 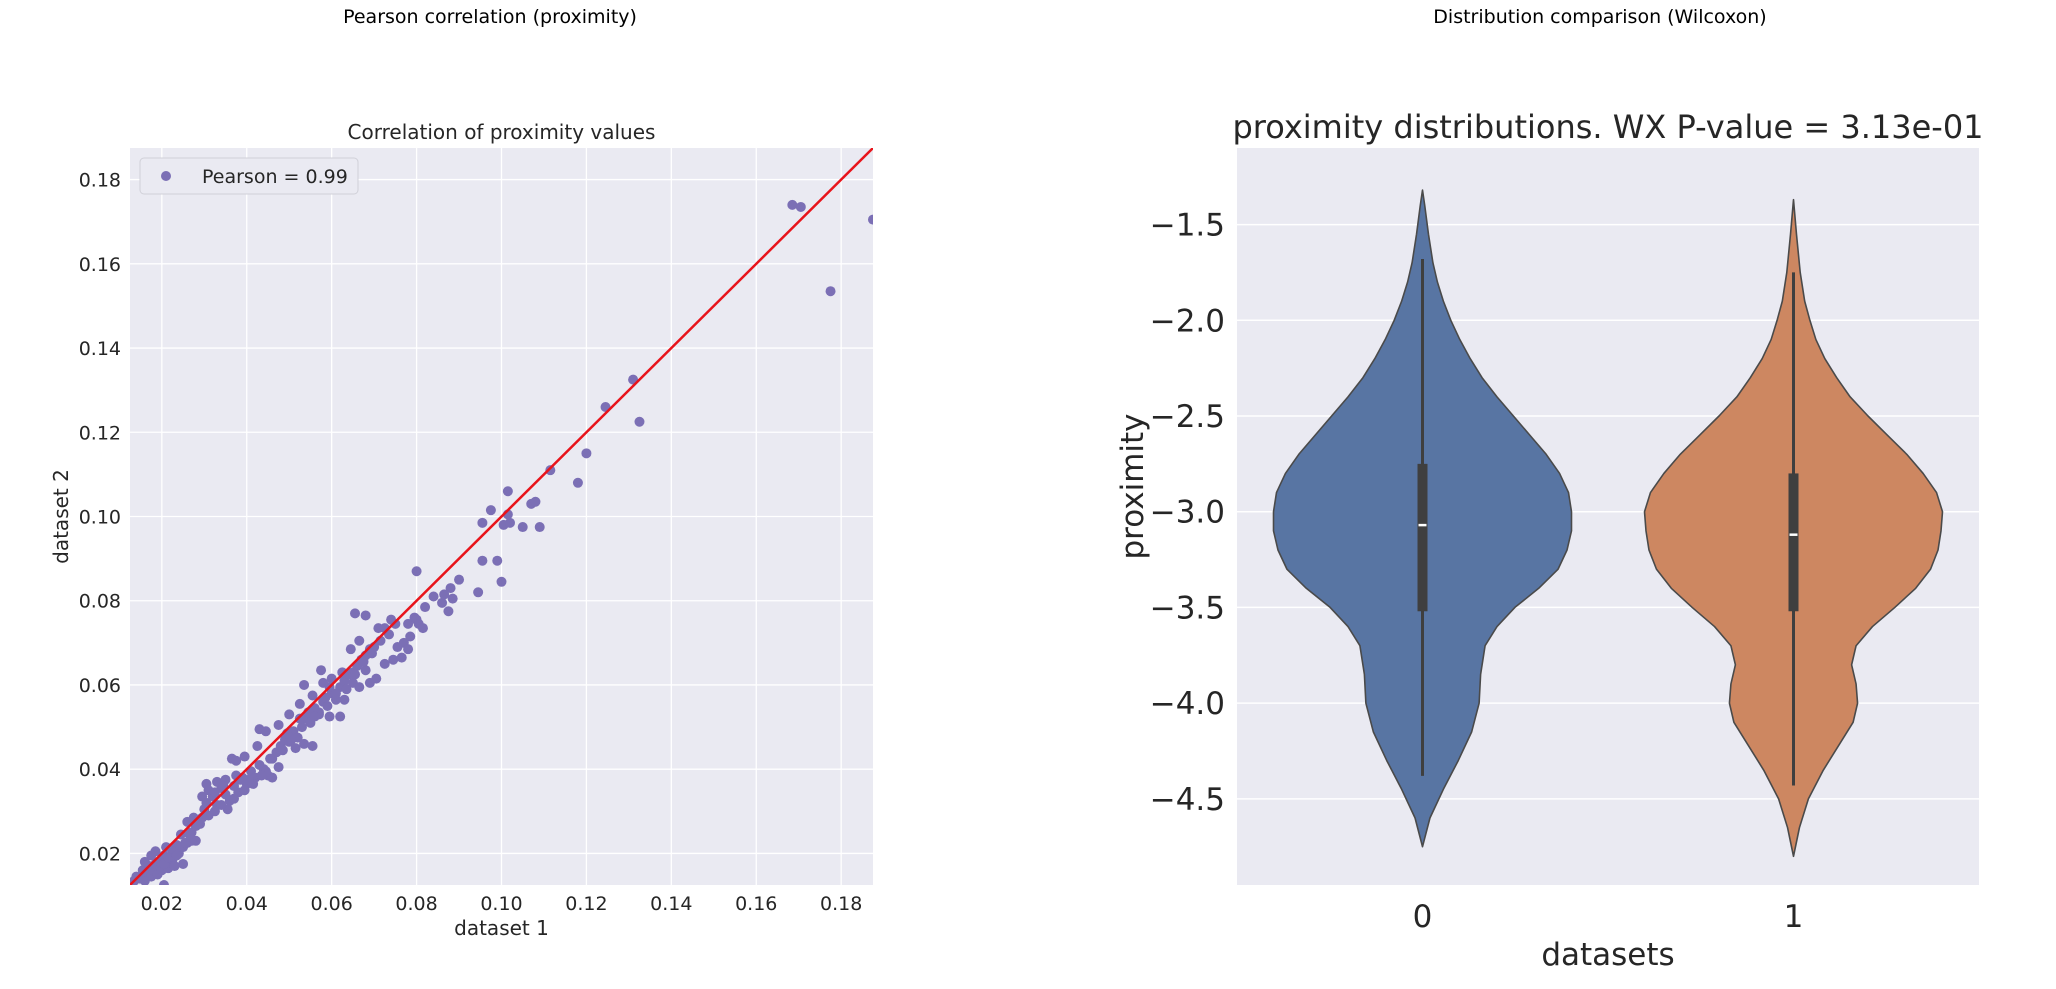 What do you see at coordinates (100, 518) in the screenshot?
I see `y-tick-label: 0.10` at bounding box center [100, 518].